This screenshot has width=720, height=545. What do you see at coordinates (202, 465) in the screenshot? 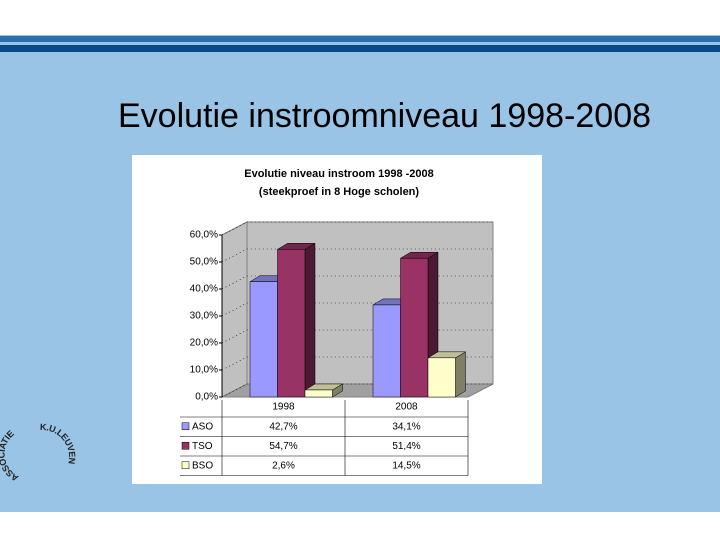
I see `legend-label: BSO` at bounding box center [202, 465].